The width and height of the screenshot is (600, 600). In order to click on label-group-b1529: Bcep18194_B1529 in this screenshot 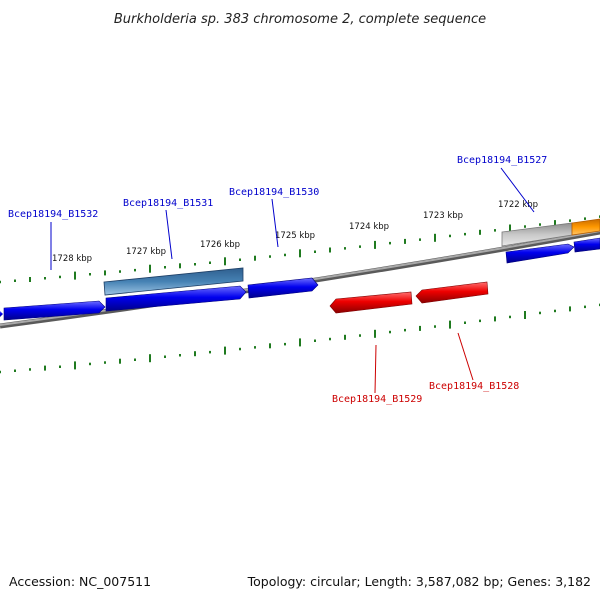, I will do `click(377, 374)`.